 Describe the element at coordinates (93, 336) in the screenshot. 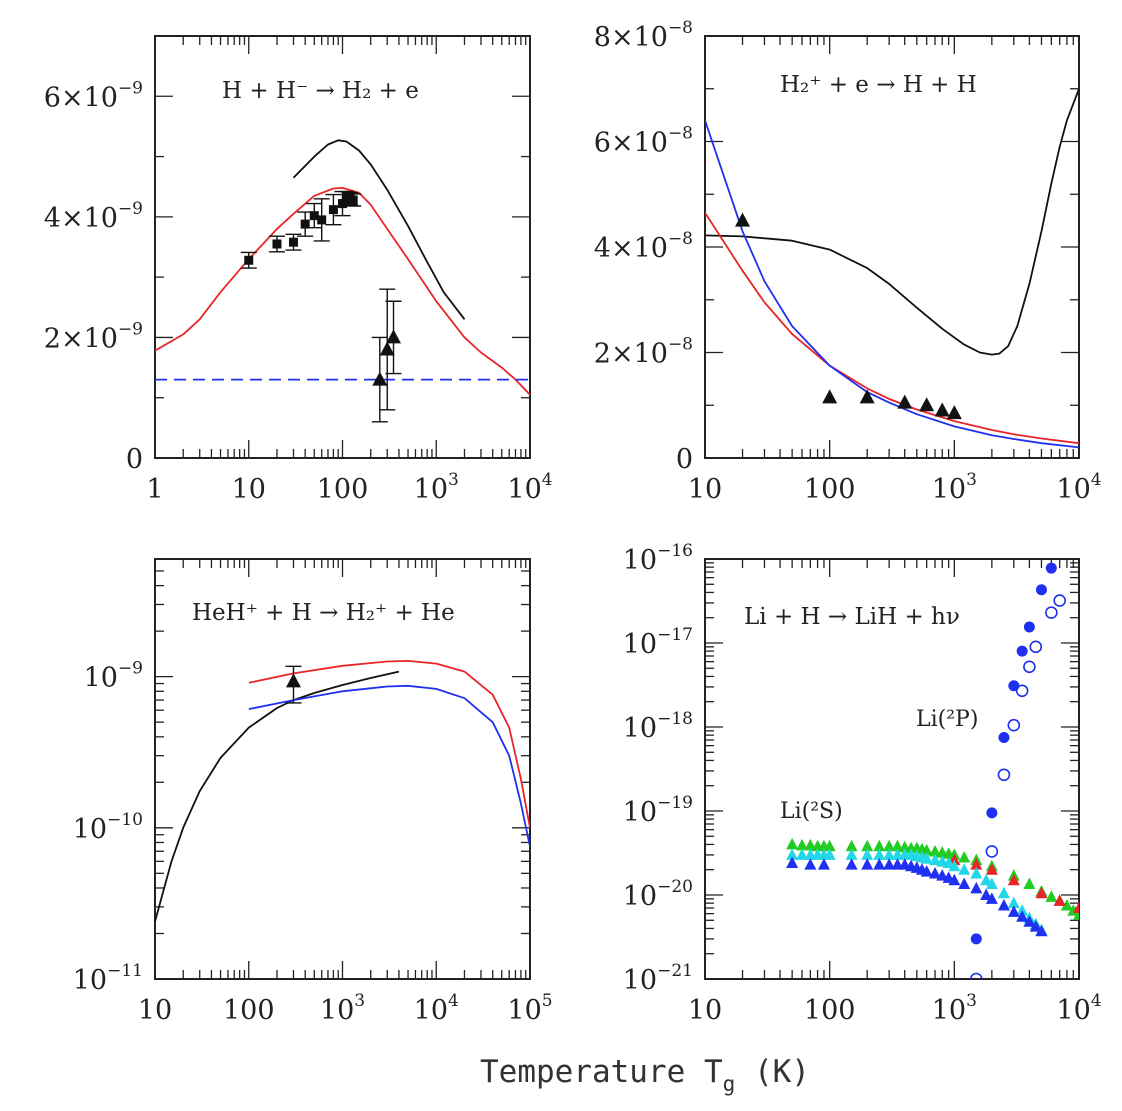

I see `y-tick-label: 2×10⁻⁹` at that location.